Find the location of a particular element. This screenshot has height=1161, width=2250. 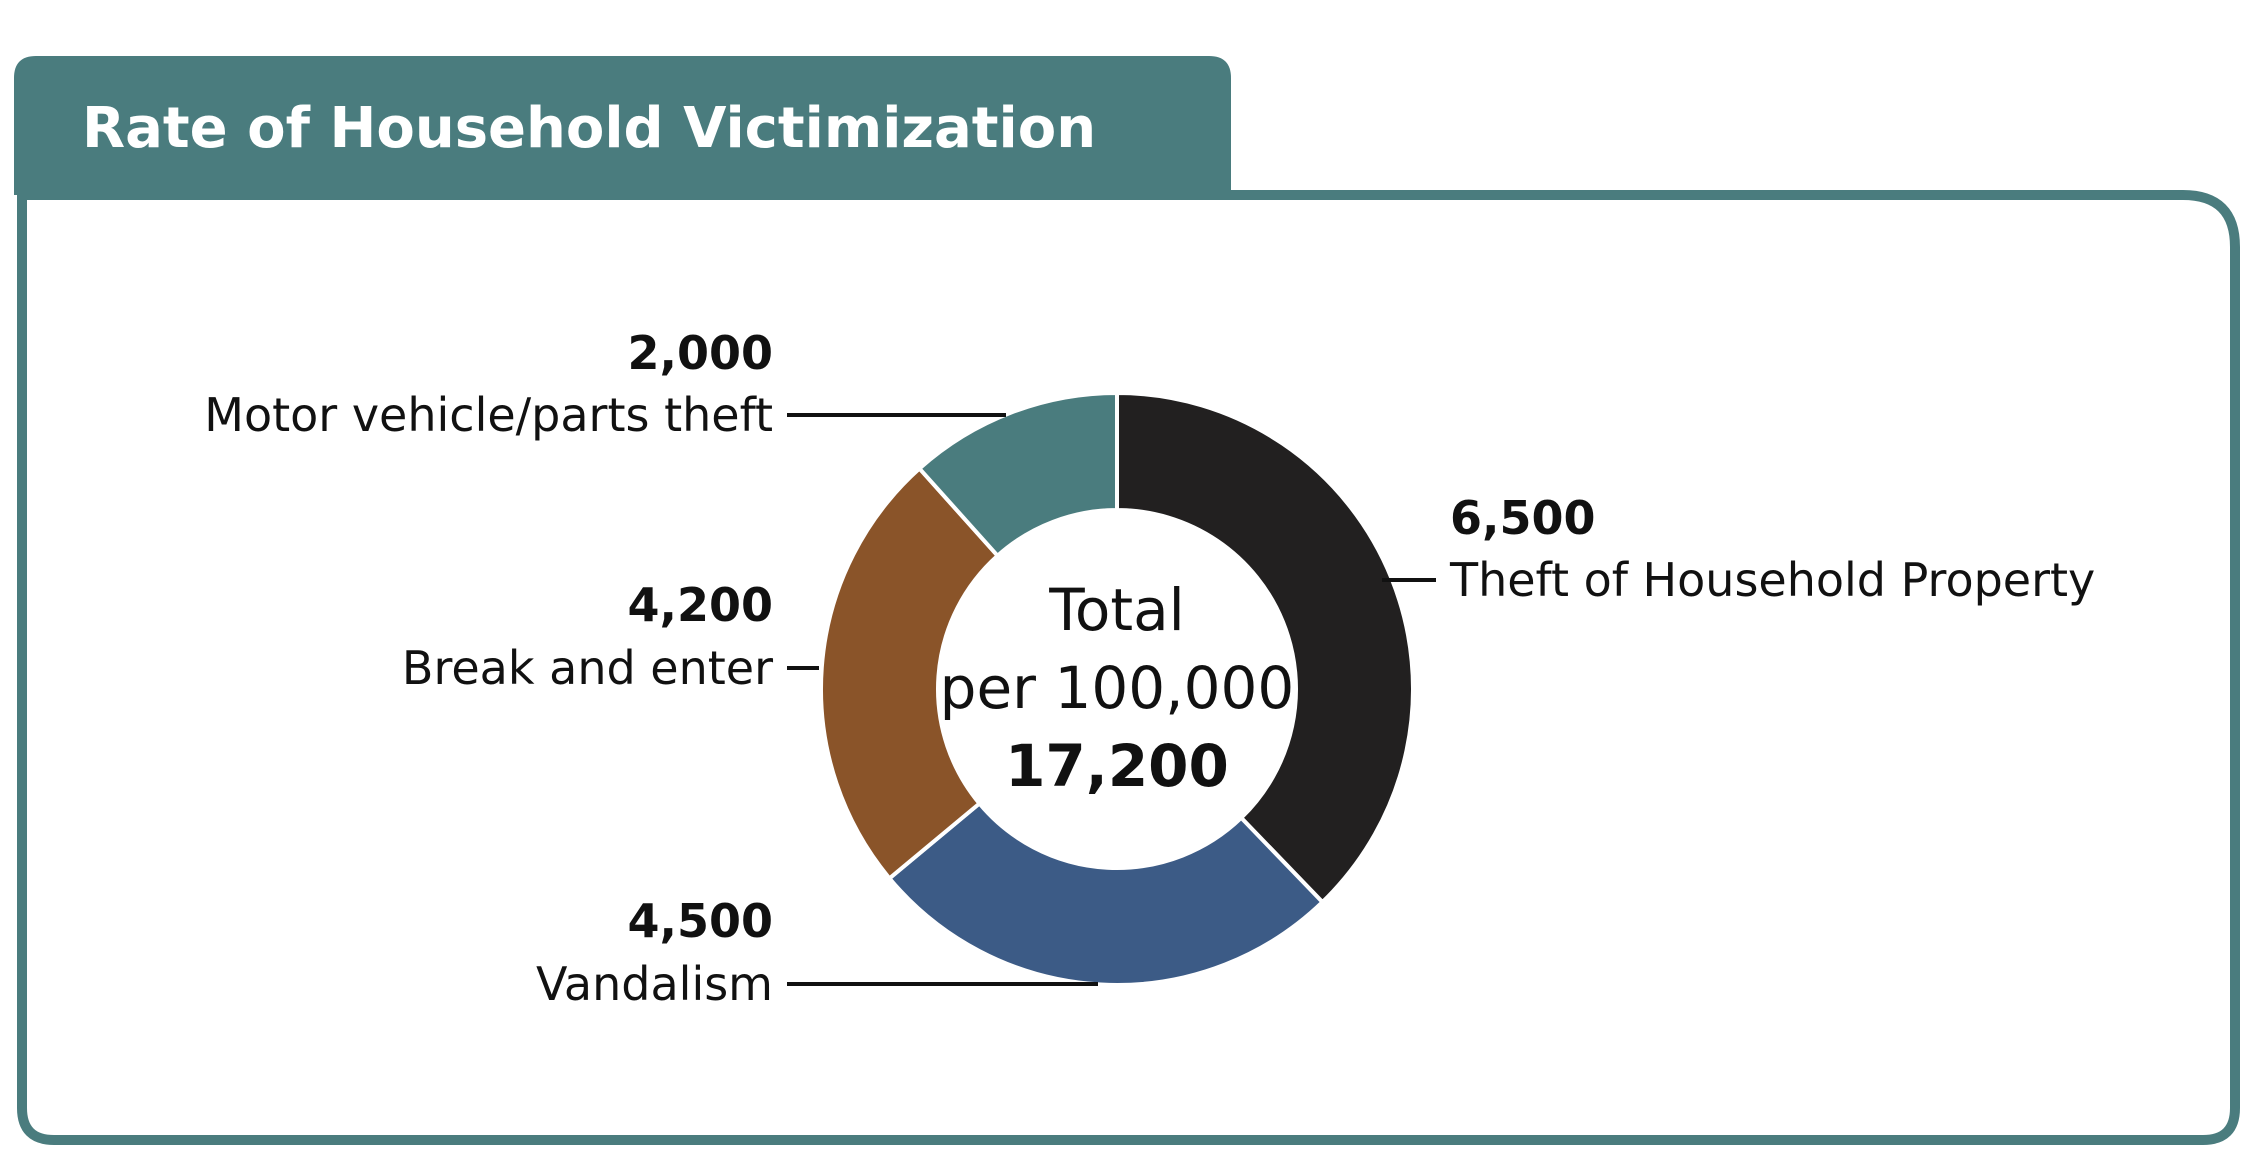

category-label-vandalism: Vandalism is located at coordinates (654, 984).